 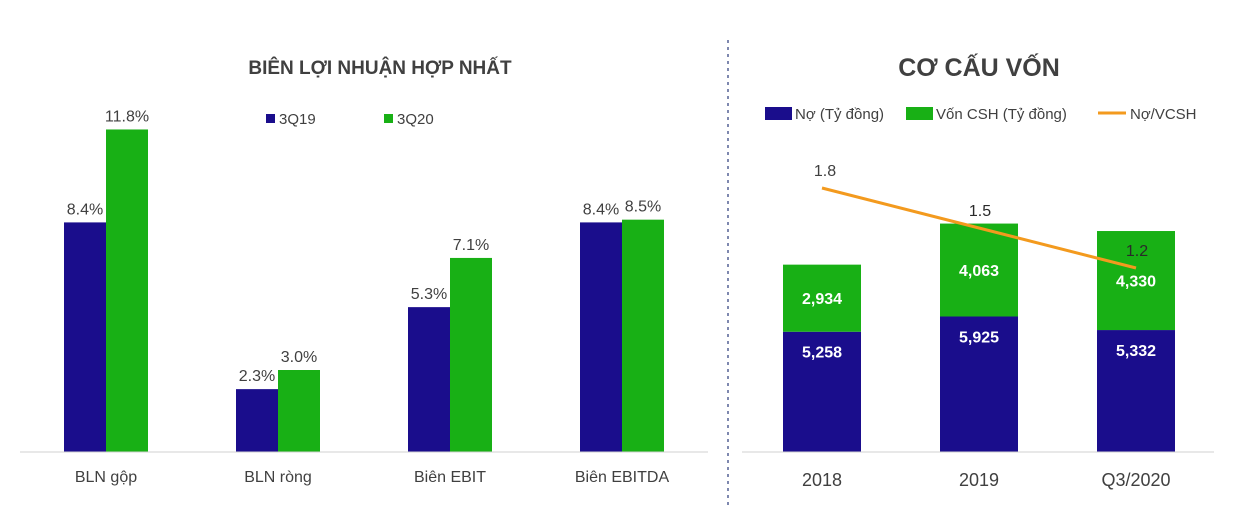 What do you see at coordinates (643, 207) in the screenshot?
I see `data-label: 8.5%` at bounding box center [643, 207].